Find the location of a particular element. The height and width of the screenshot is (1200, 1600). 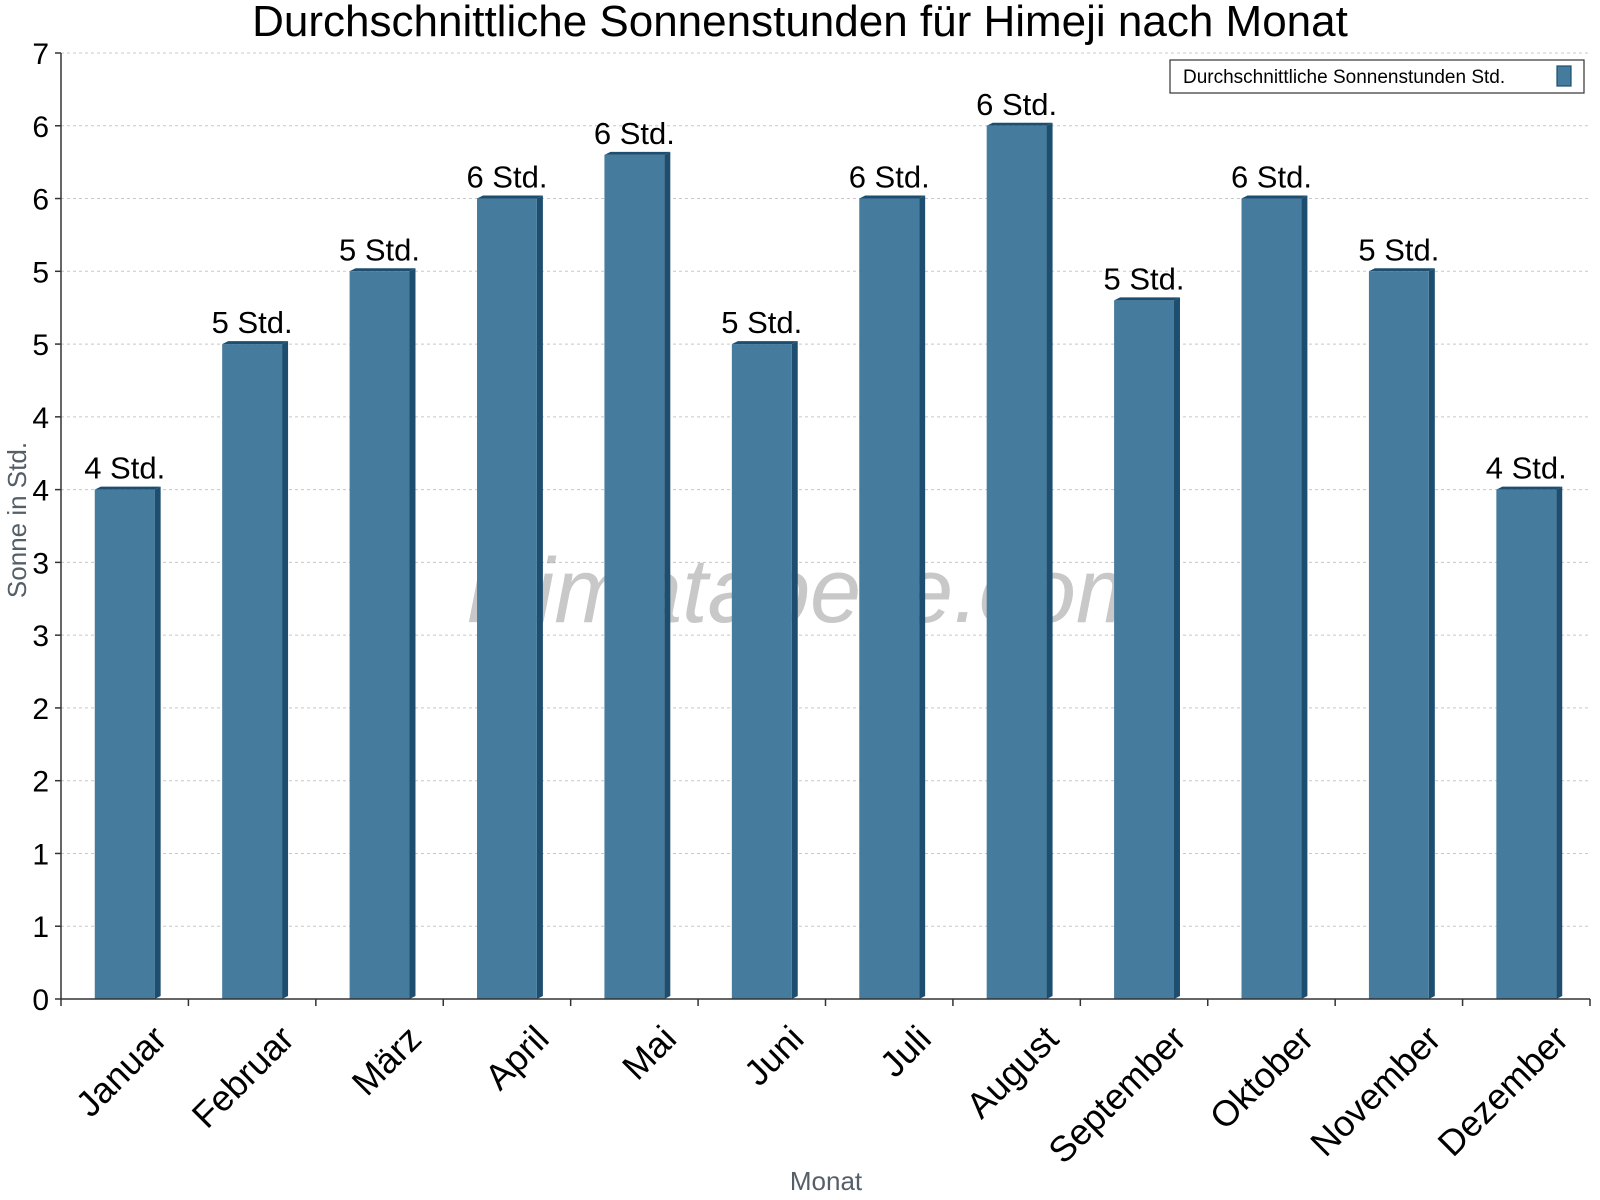

x-tick-label: April is located at coordinates (517, 1058).